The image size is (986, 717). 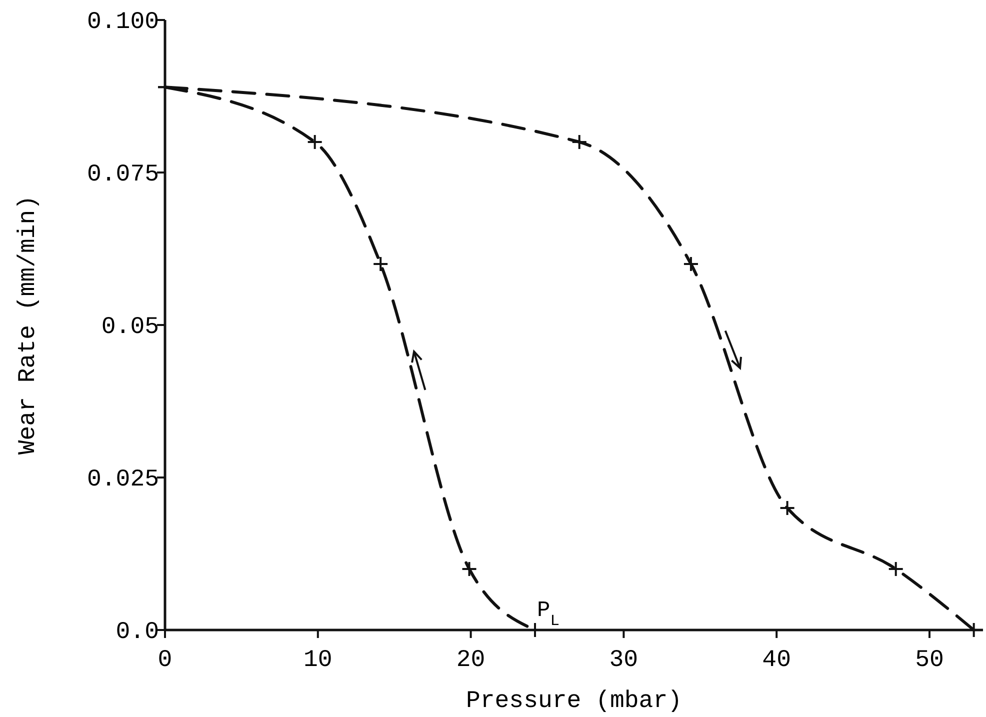 What do you see at coordinates (623, 660) in the screenshot?
I see `x-tick-label: 30` at bounding box center [623, 660].